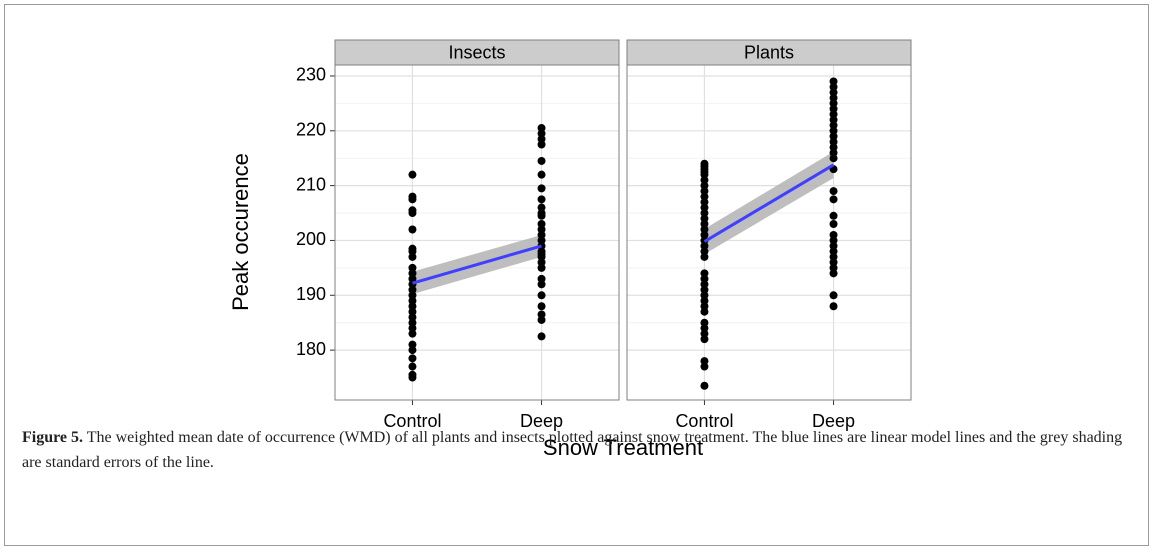  What do you see at coordinates (53, 437) in the screenshot?
I see `caption-label: Figure 5.` at bounding box center [53, 437].